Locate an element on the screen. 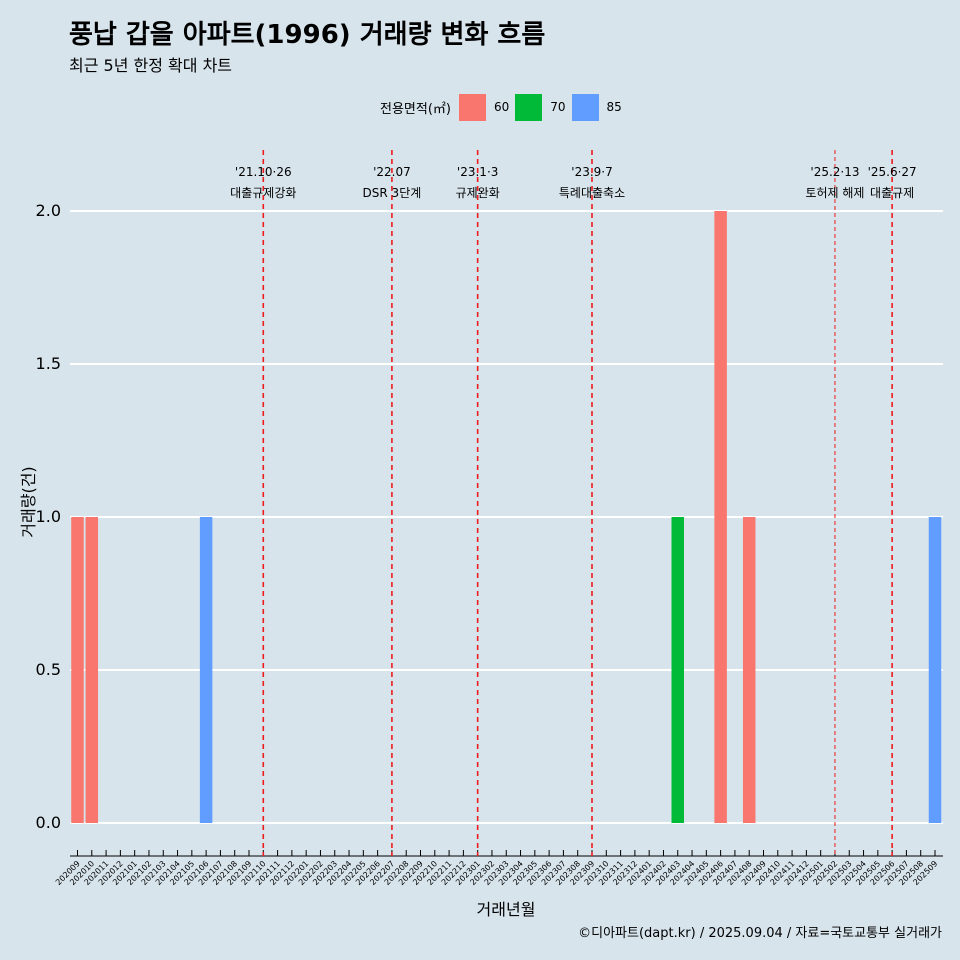  event-date-label: '23.9·7 is located at coordinates (591, 172).